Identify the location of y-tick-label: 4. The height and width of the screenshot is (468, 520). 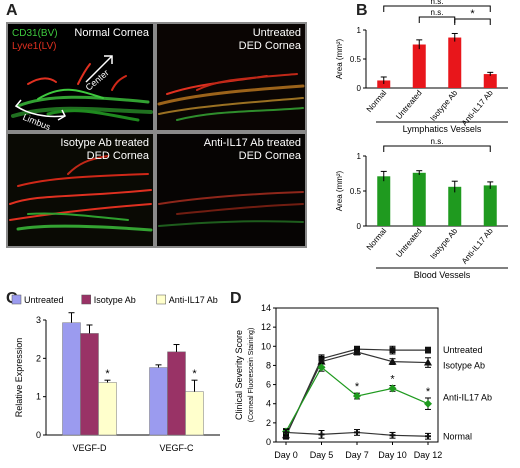
(268, 404).